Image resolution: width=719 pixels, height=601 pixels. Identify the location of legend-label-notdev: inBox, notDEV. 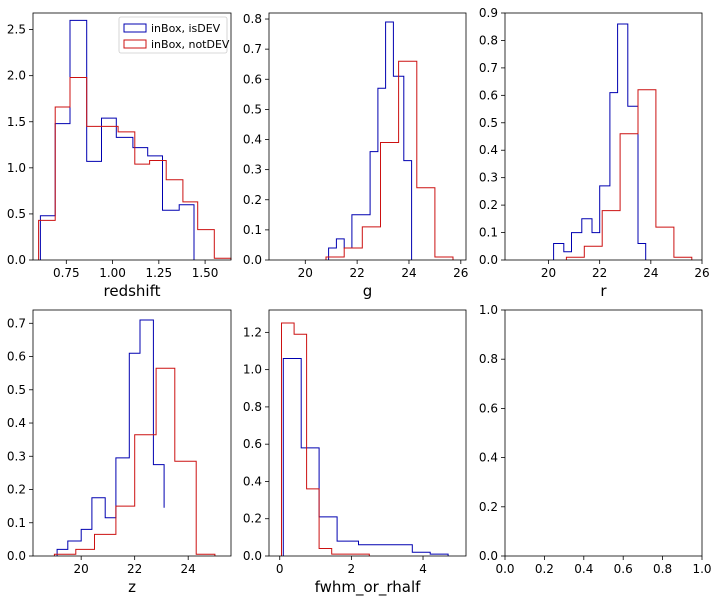
(190, 44).